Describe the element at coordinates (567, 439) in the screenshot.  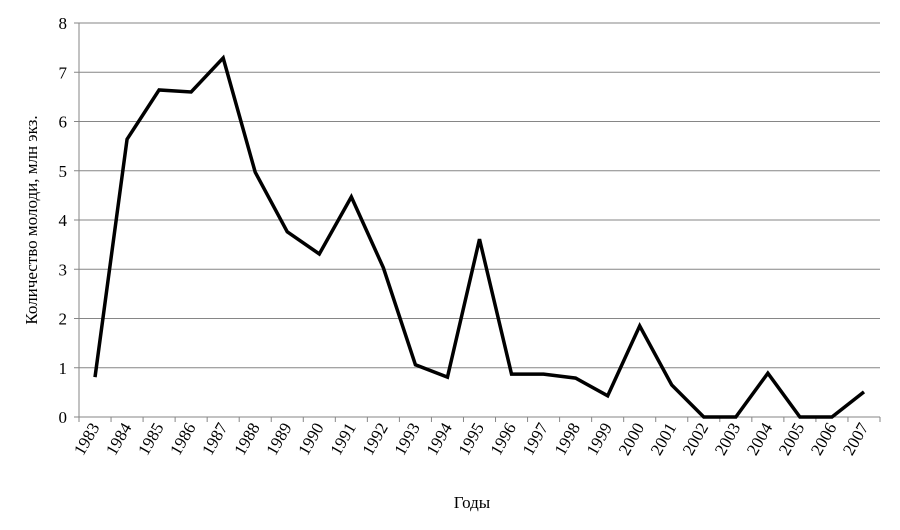
I see `x-tick-label: 1998` at that location.